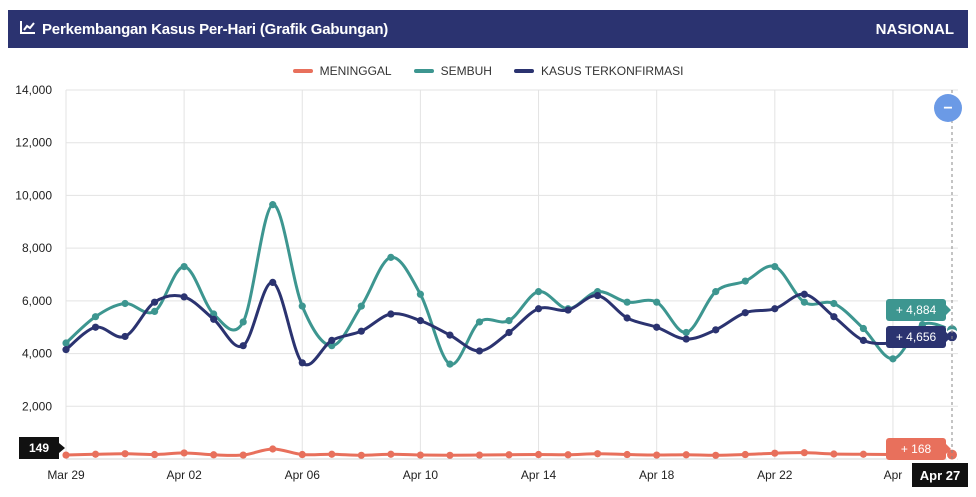  I want to click on legend-item-meninggal: MENINGGAL, so click(342, 71).